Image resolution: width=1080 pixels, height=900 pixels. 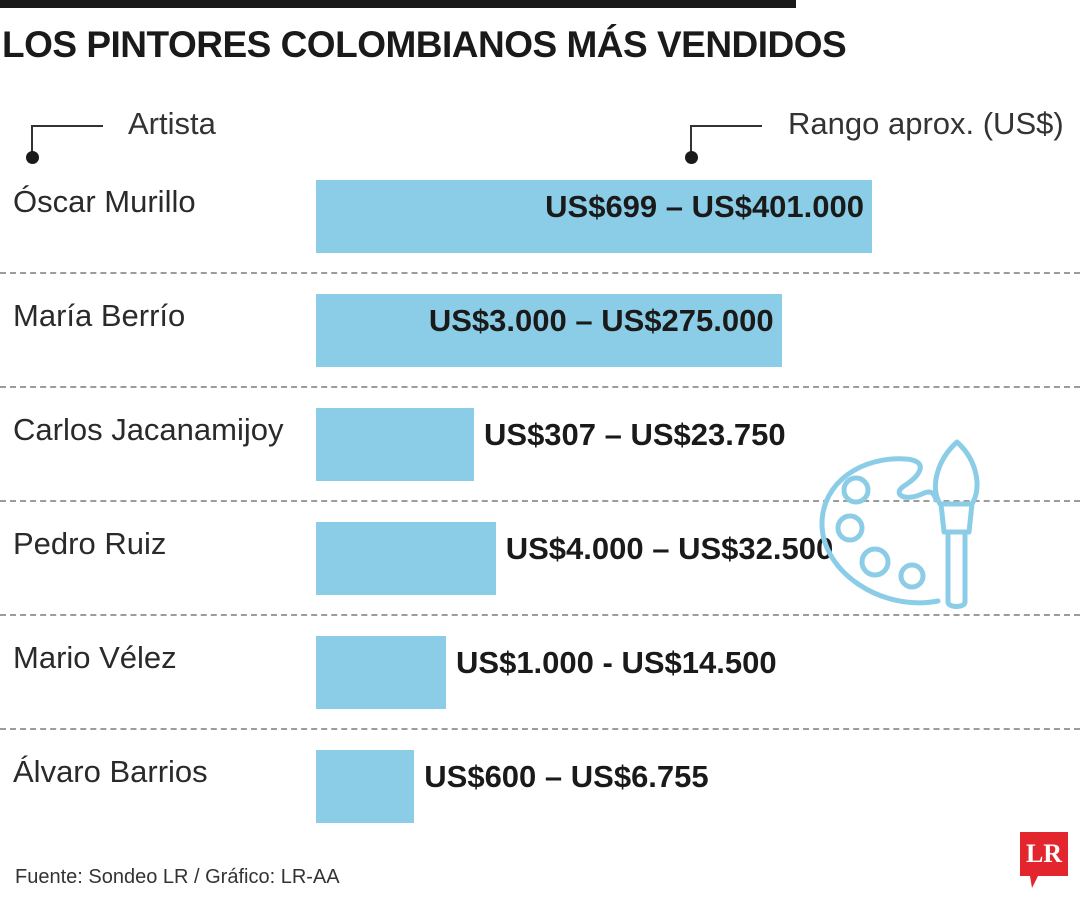 What do you see at coordinates (32, 141) in the screenshot?
I see `artist-pointer-stem` at bounding box center [32, 141].